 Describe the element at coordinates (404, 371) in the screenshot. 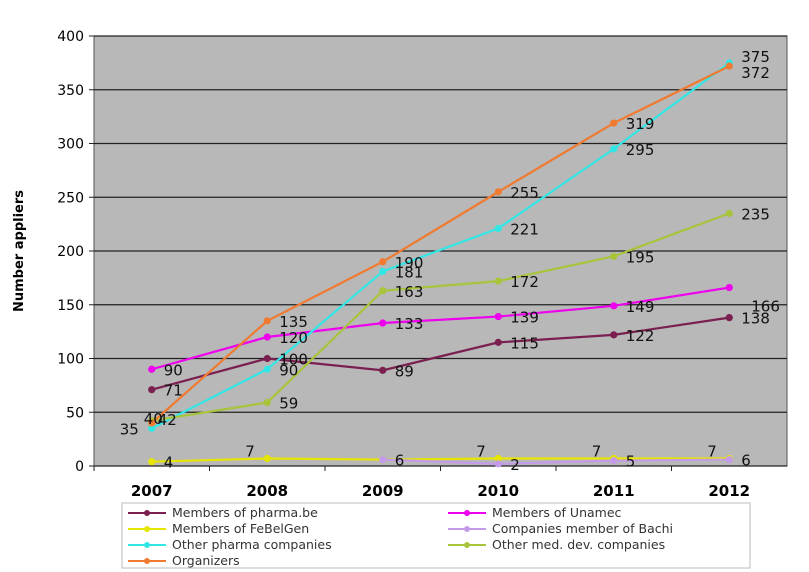

I see `data-label: 89` at that location.